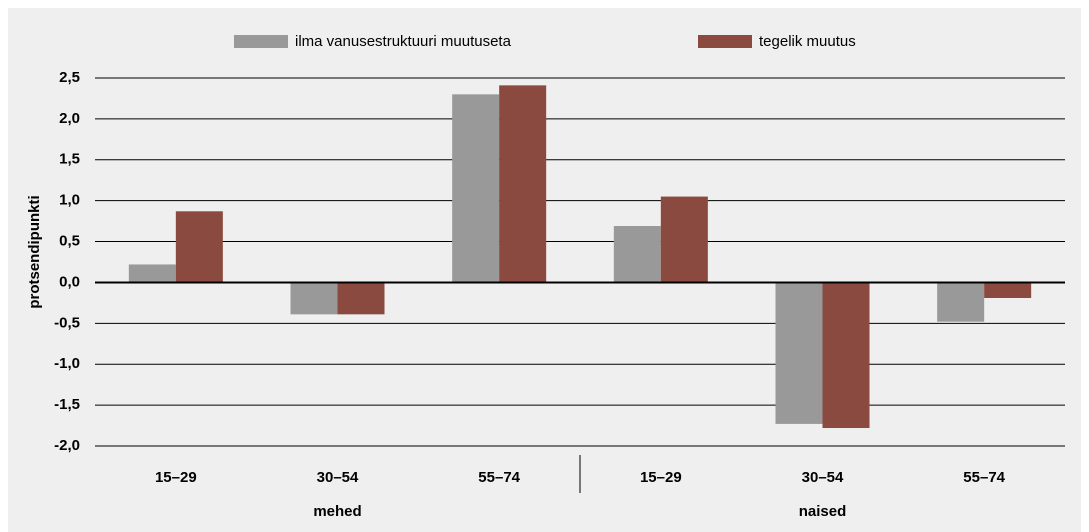 The image size is (1089, 532). What do you see at coordinates (823, 511) in the screenshot?
I see `group-label: naised` at bounding box center [823, 511].